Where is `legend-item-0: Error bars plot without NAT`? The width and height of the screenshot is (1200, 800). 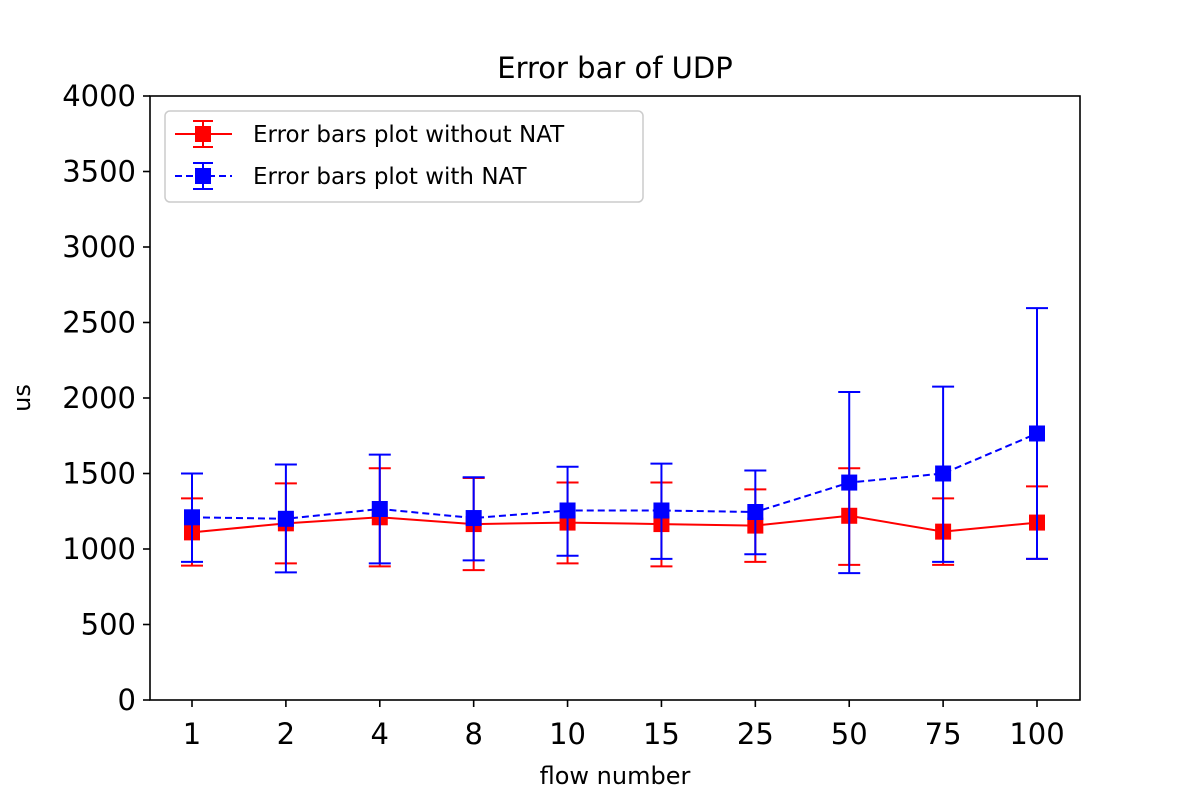 legend-item-0: Error bars plot without NAT is located at coordinates (370, 134).